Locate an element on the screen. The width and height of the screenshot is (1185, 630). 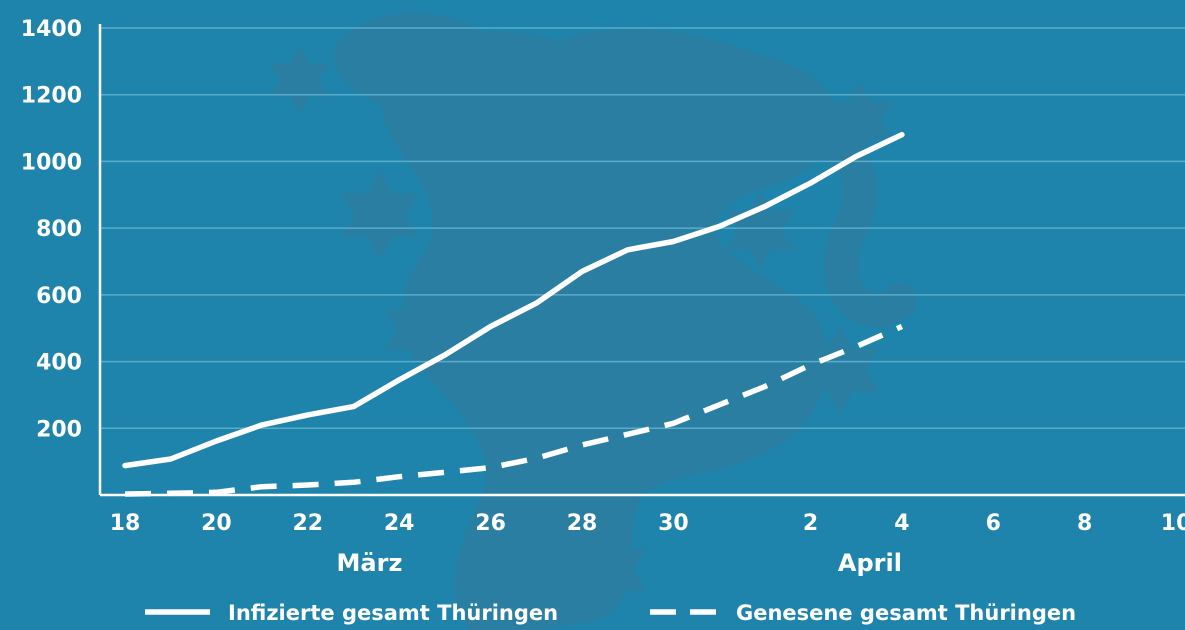
month-labels: März April is located at coordinates (619, 563).